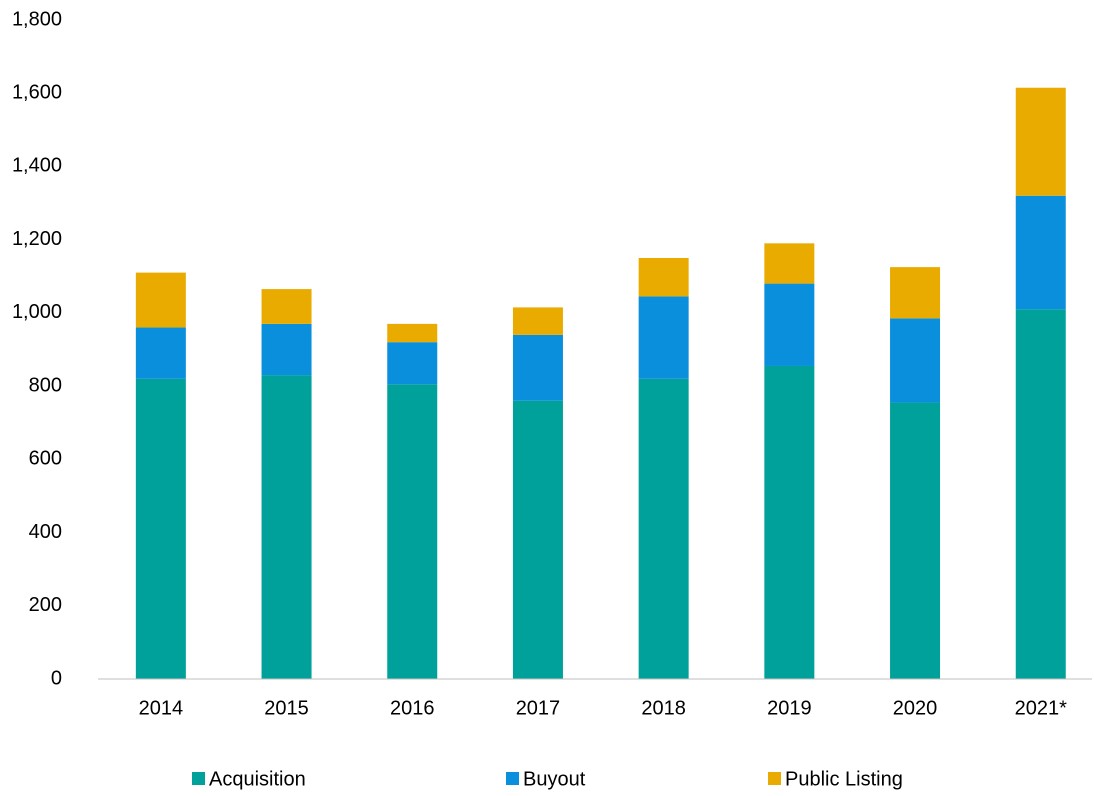 This screenshot has width=1094, height=796. What do you see at coordinates (161, 708) in the screenshot?
I see `x-tick-label: 2014` at bounding box center [161, 708].